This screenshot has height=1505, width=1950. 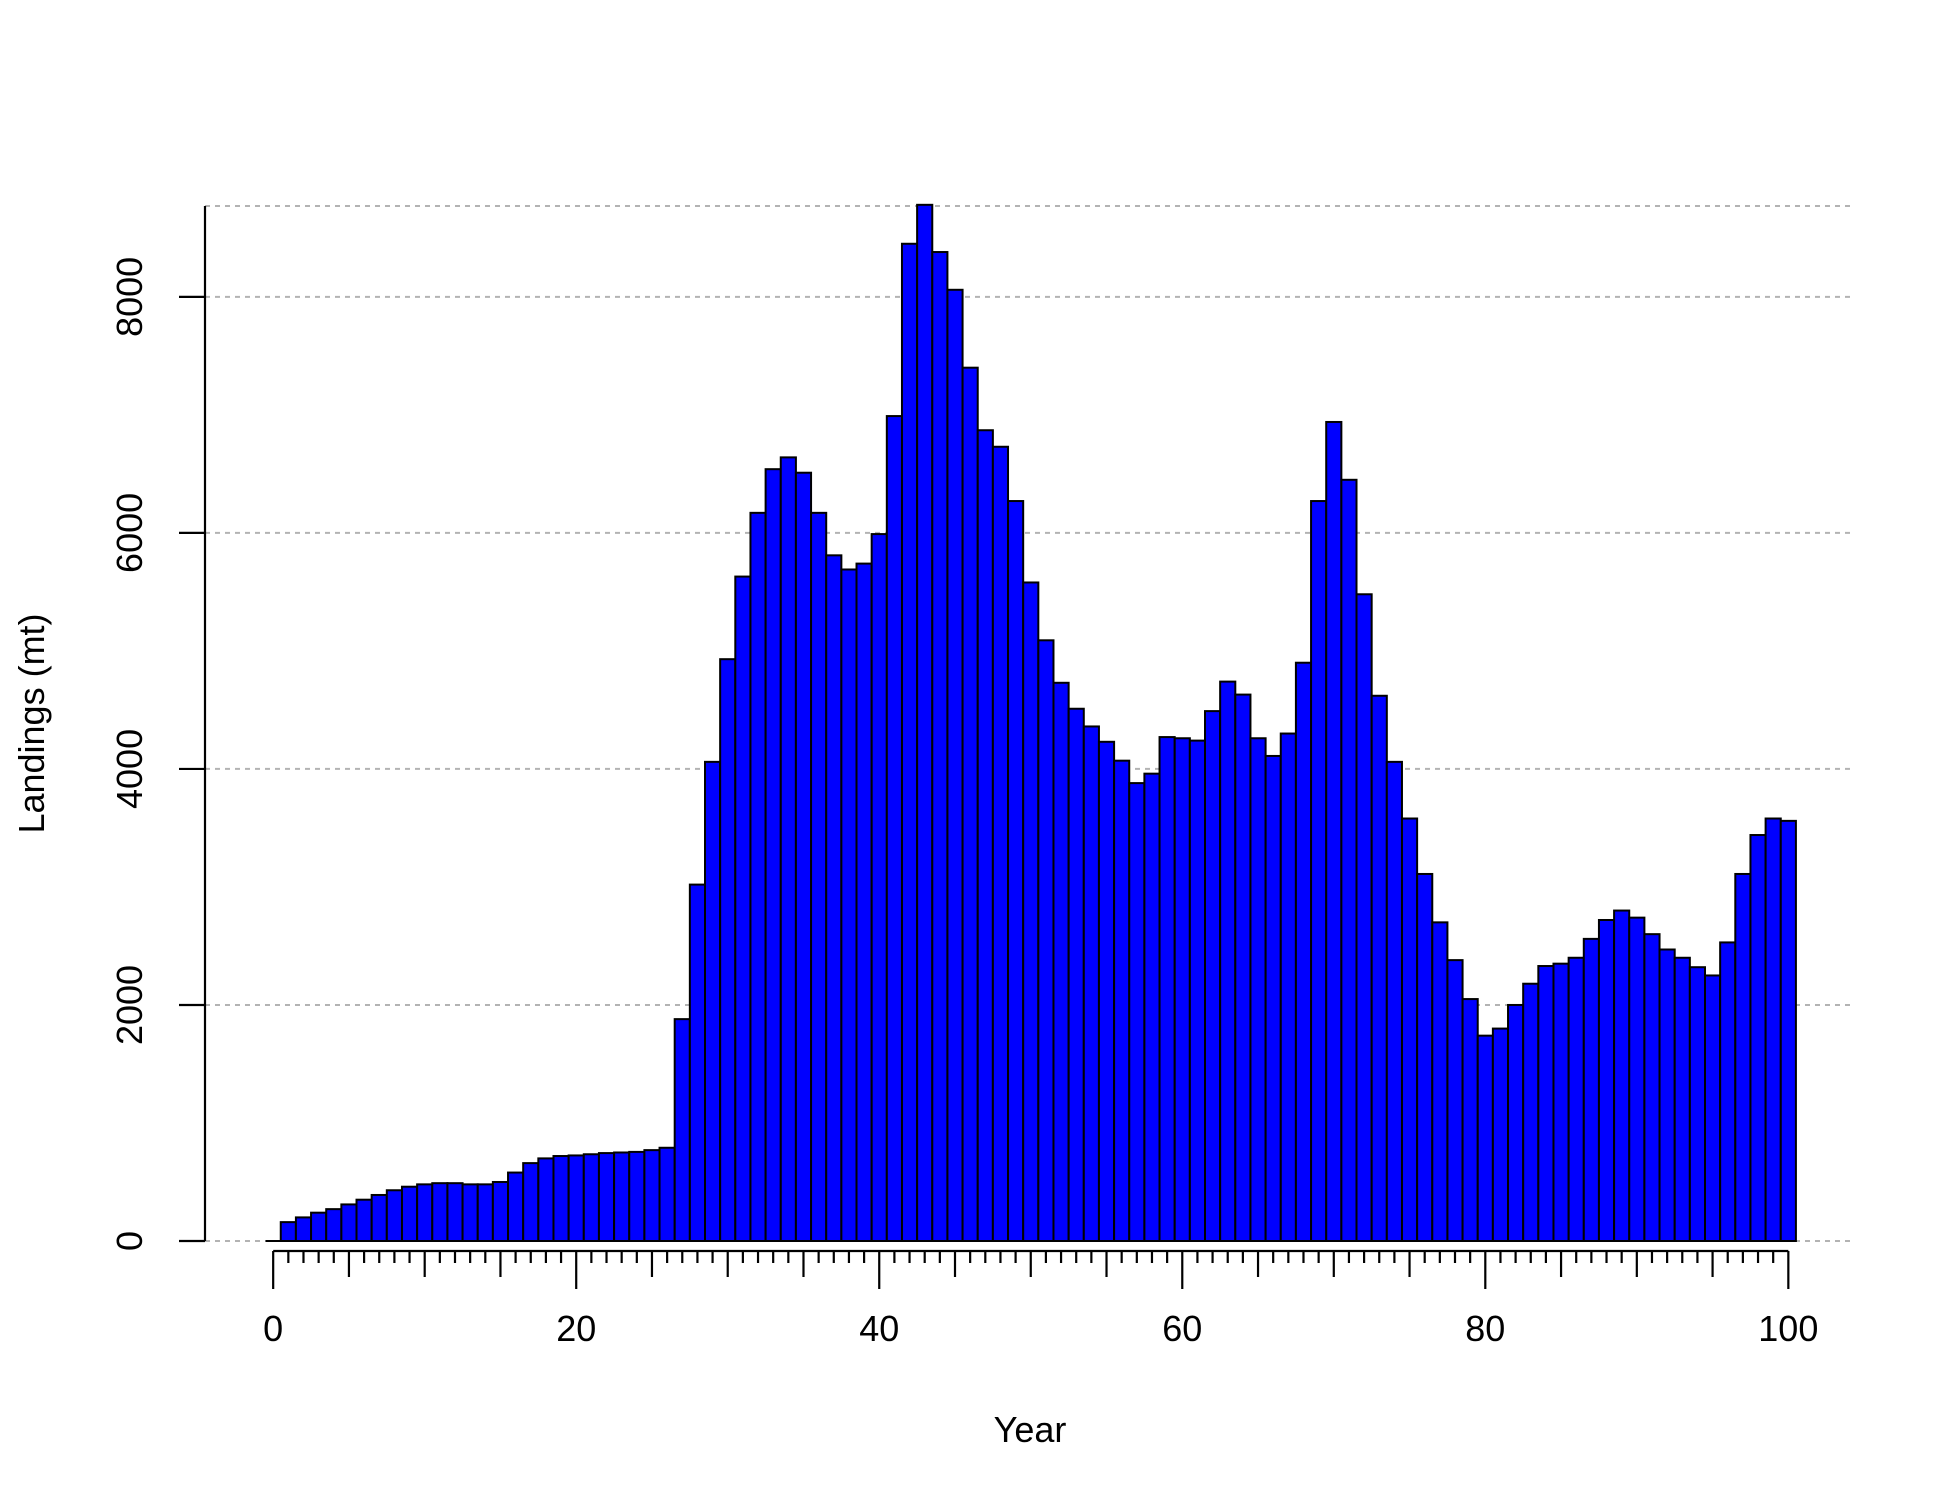 I want to click on y-tick-label-2: 4000, so click(x=129, y=769).